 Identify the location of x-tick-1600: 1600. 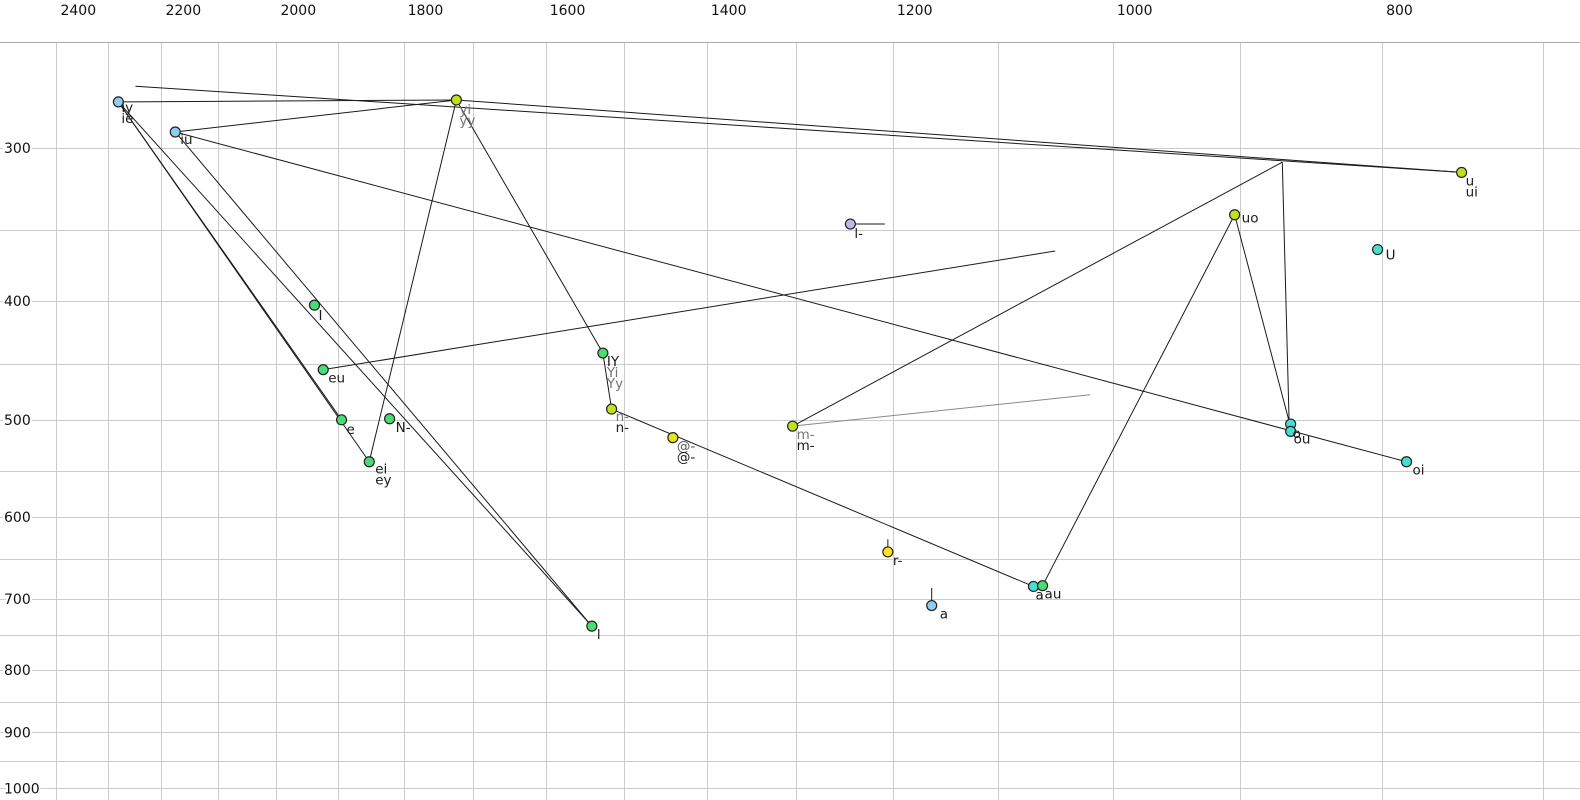
(568, 11).